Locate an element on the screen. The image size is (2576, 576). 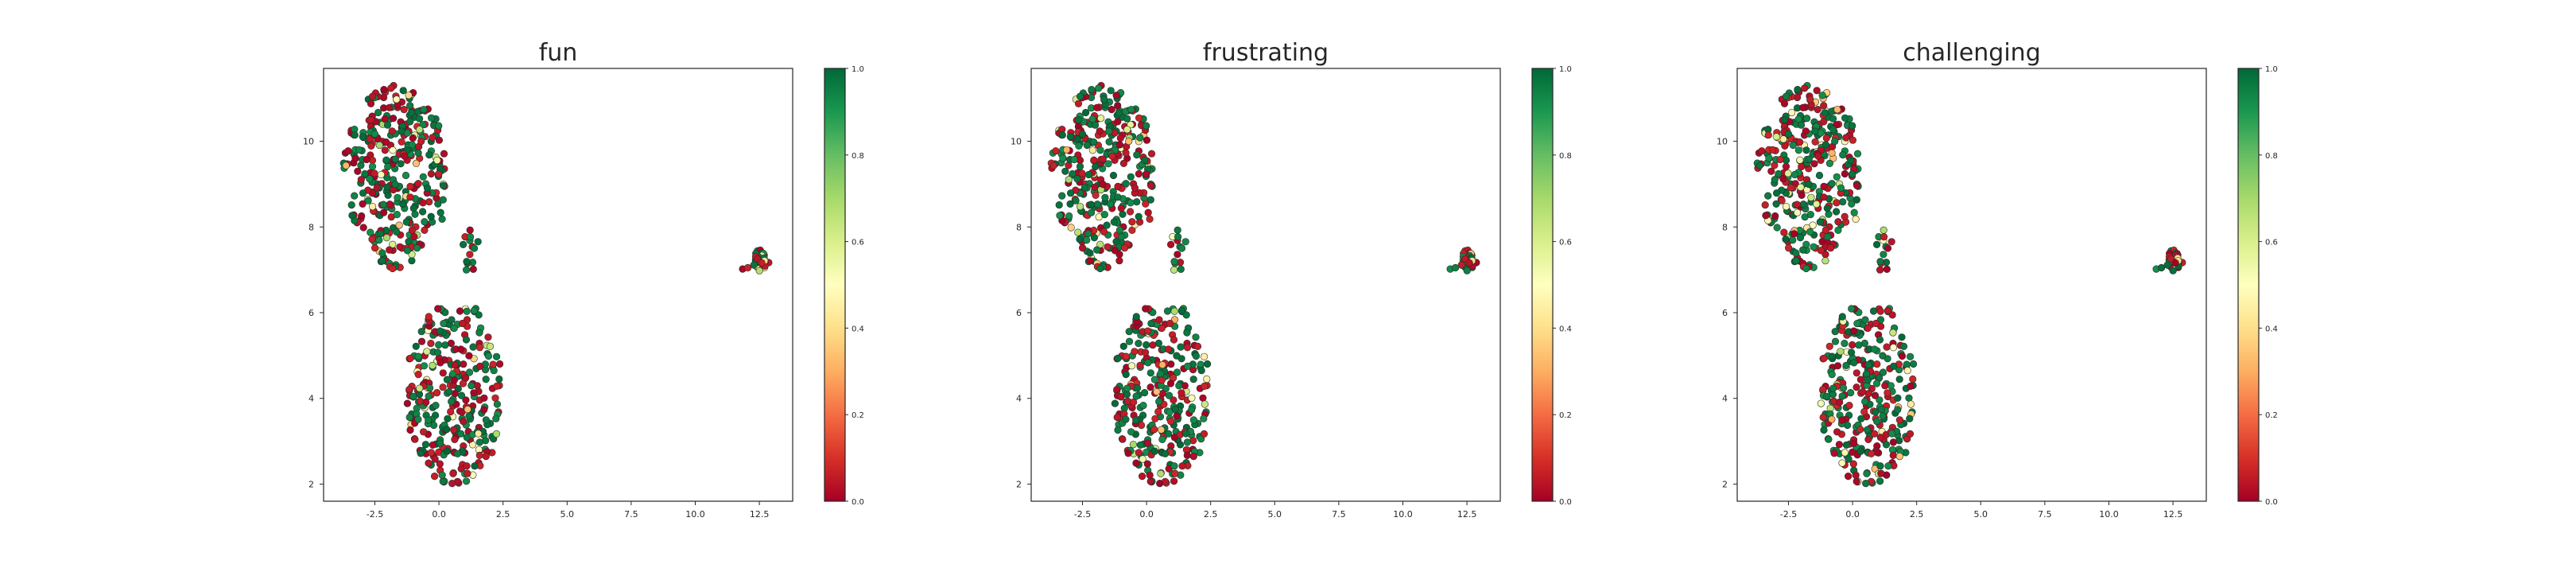
axes-frame is located at coordinates (1265, 285).